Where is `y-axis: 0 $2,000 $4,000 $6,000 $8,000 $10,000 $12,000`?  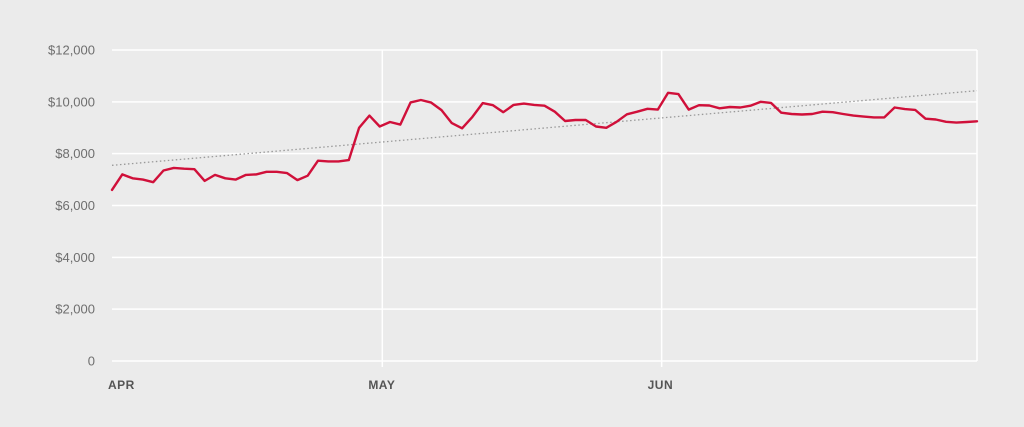
y-axis: 0 $2,000 $4,000 $6,000 $8,000 $10,000 $12,000 is located at coordinates (71, 206).